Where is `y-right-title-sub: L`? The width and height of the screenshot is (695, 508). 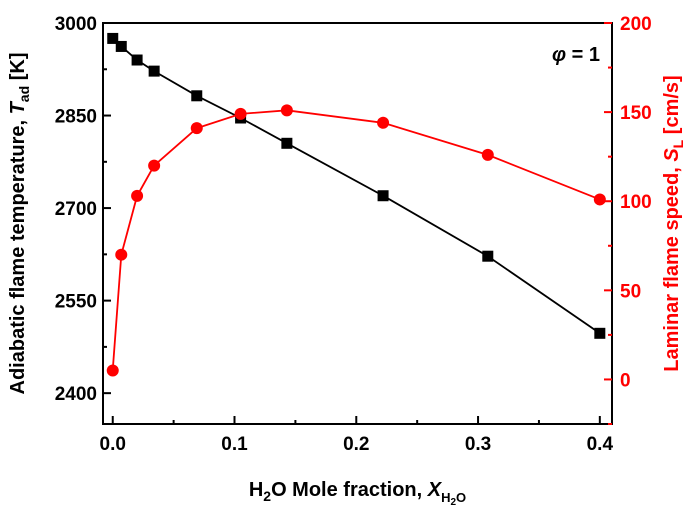 y-right-title-sub: L is located at coordinates (678, 143).